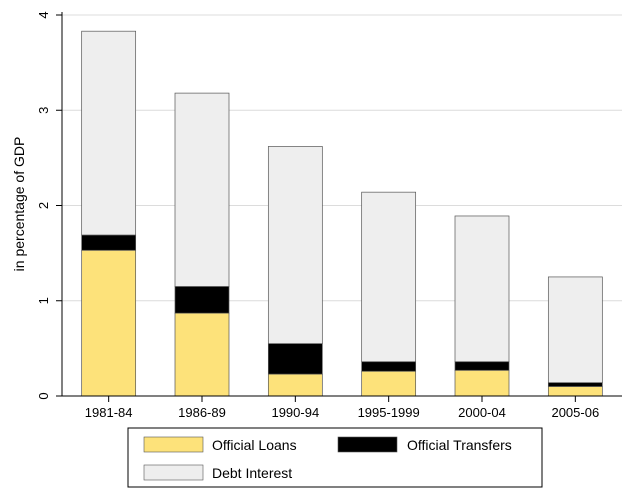 The height and width of the screenshot is (490, 628). Describe the element at coordinates (109, 412) in the screenshot. I see `x-tick-label: 1981-84` at that location.